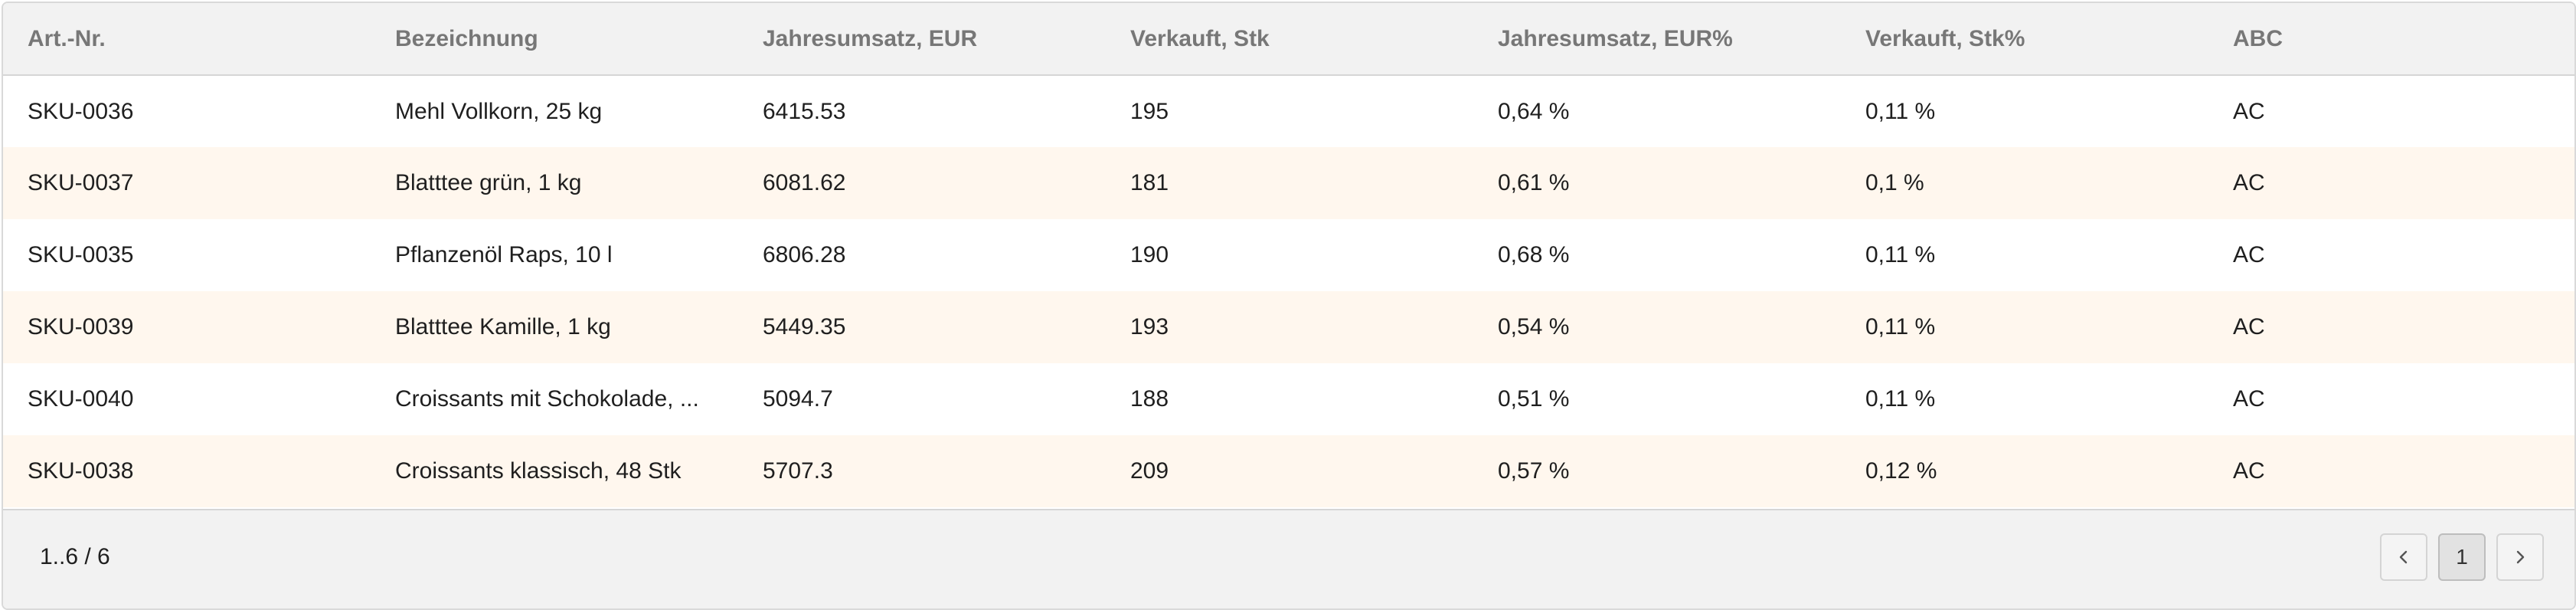  What do you see at coordinates (804, 111) in the screenshot?
I see `cell-jahresumsatz: 6415.53` at bounding box center [804, 111].